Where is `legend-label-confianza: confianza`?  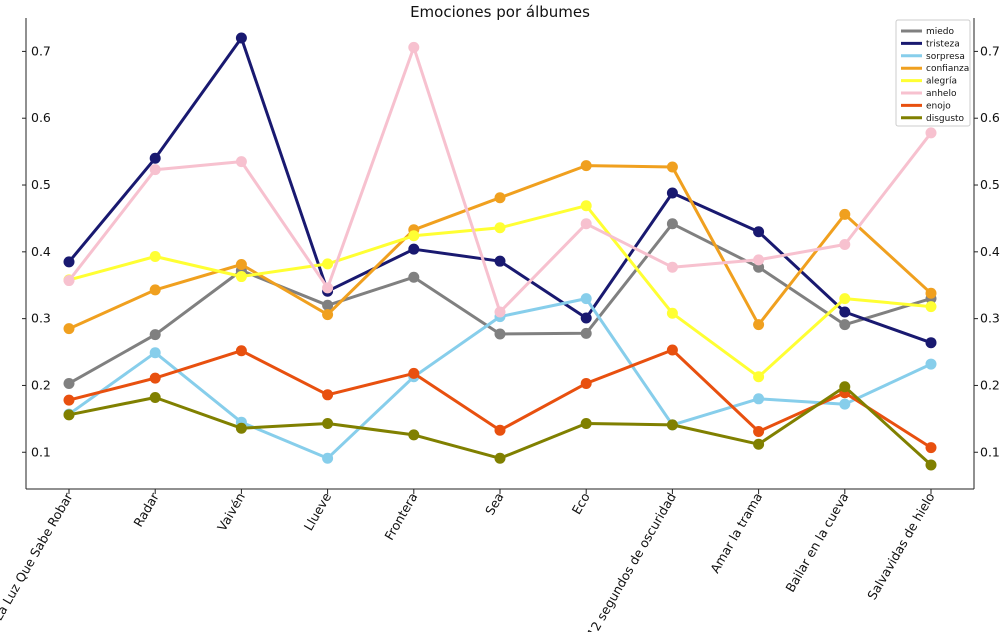
legend-label-confianza: confianza is located at coordinates (947, 69).